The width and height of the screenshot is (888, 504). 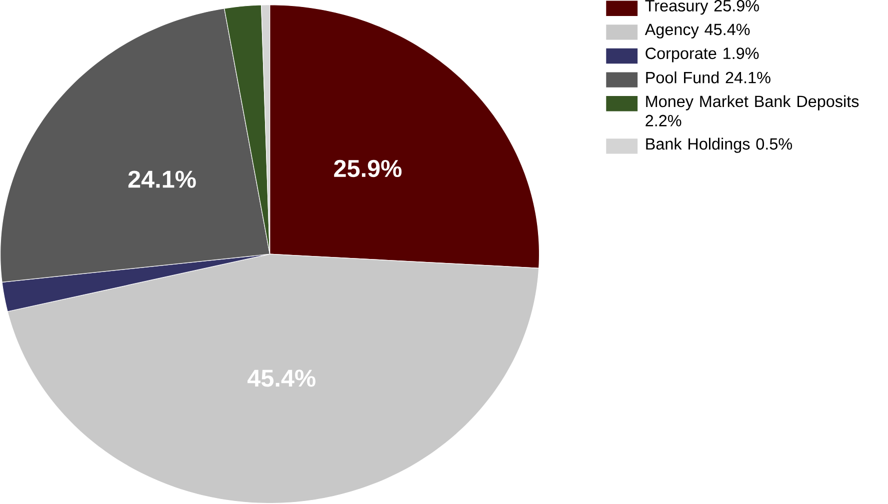 I want to click on legend-label: Agency 45.4%, so click(x=697, y=31).